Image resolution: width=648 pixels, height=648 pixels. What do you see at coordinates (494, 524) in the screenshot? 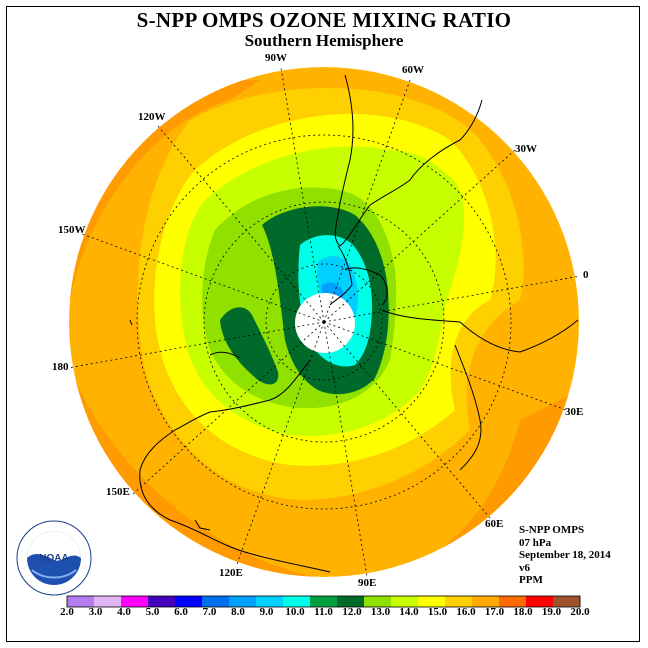
I see `lon-label-60e: 60E` at bounding box center [494, 524].